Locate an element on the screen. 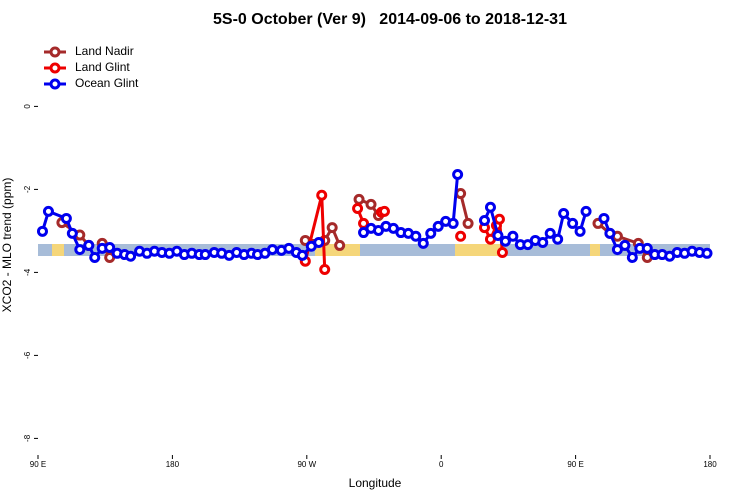 The height and width of the screenshot is (500, 750). y-tick-label: -4 is located at coordinates (27, 272).